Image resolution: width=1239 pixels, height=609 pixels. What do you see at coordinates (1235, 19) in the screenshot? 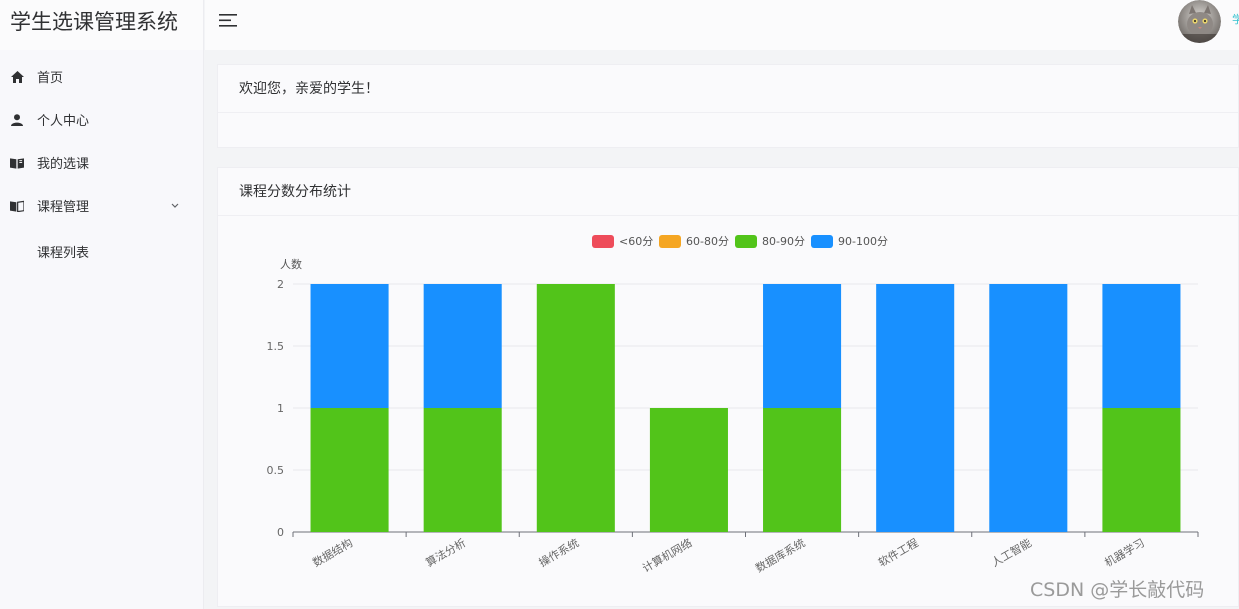
I see `user-name-label: 学` at bounding box center [1235, 19].